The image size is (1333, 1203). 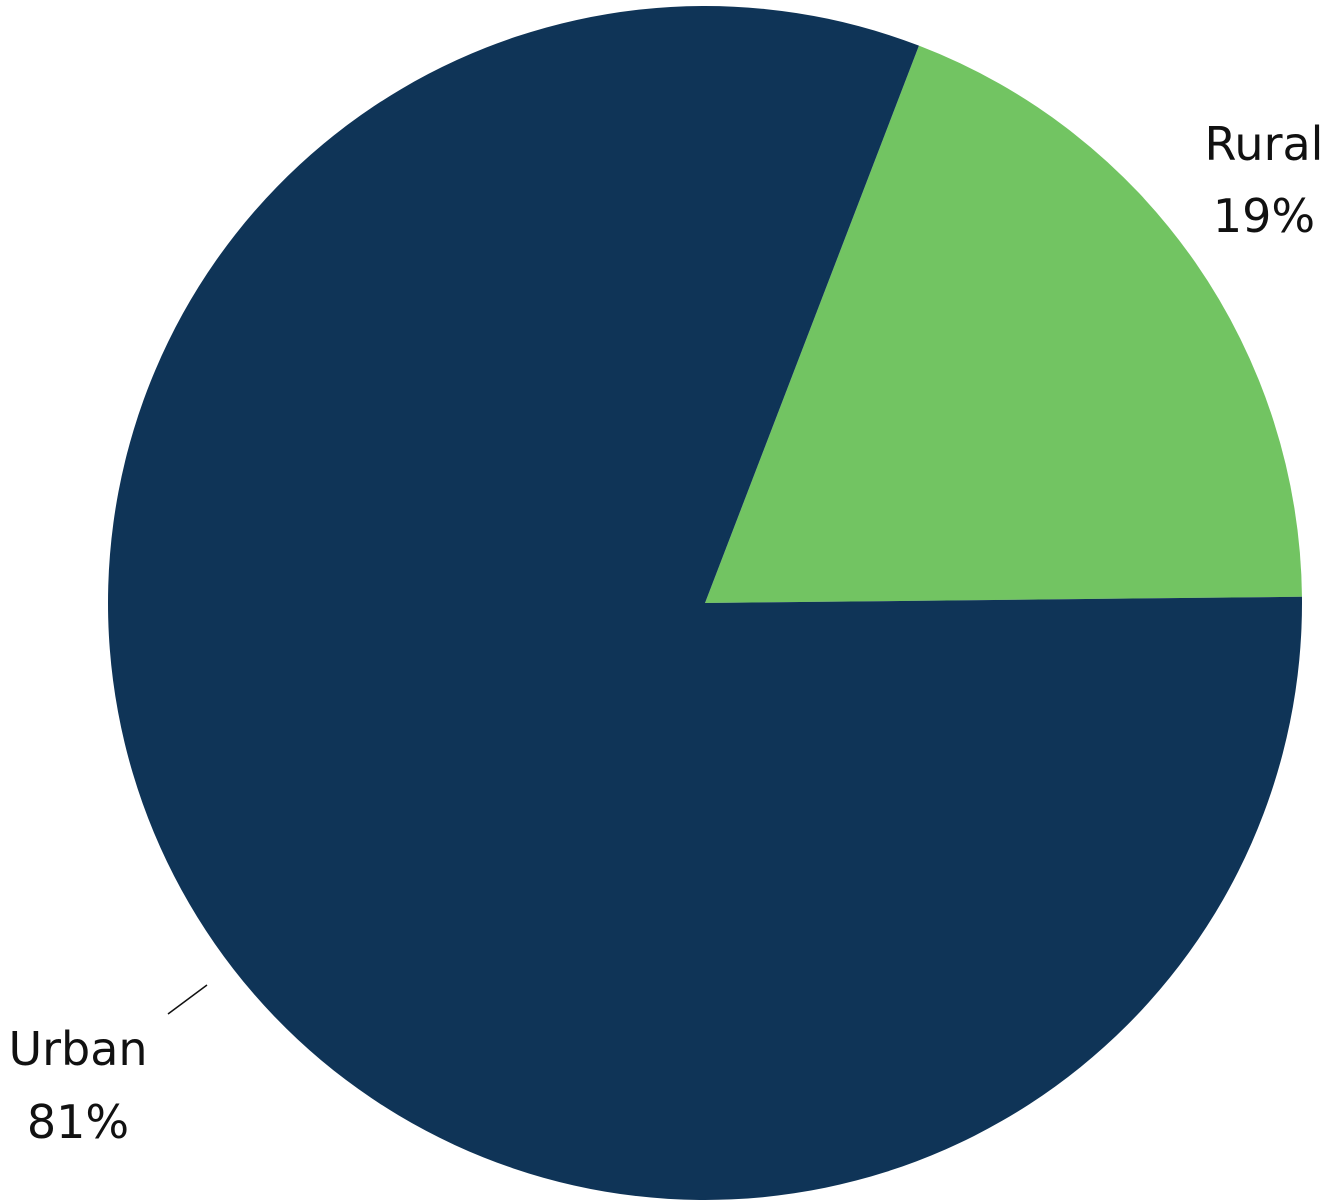 I want to click on rural-percent: 19%, so click(x=1264, y=216).